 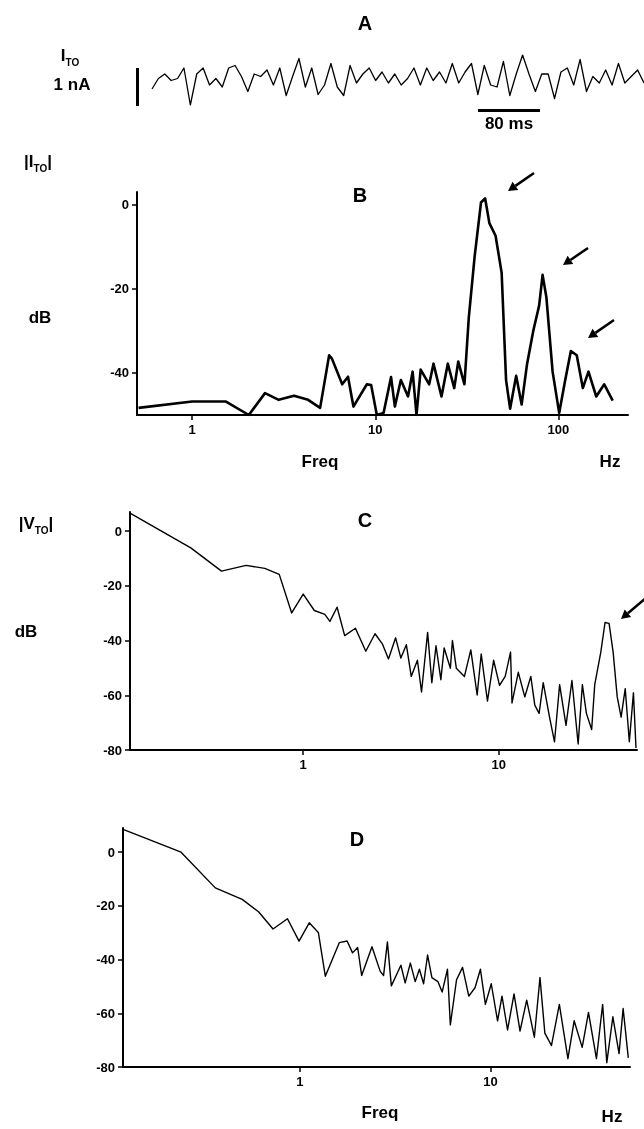 I want to click on y-axis-title: I$_{TO}$, so click(x=70, y=57).